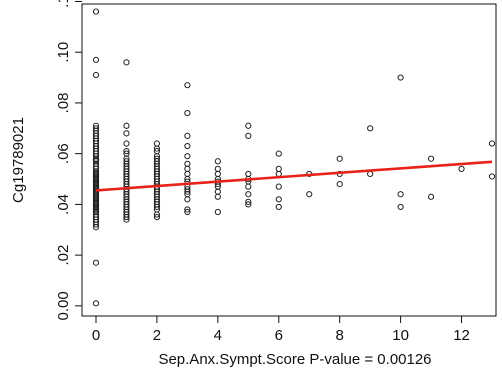 Image resolution: width=502 pixels, height=374 pixels. Describe the element at coordinates (294, 176) in the screenshot. I see `regression-line` at that location.